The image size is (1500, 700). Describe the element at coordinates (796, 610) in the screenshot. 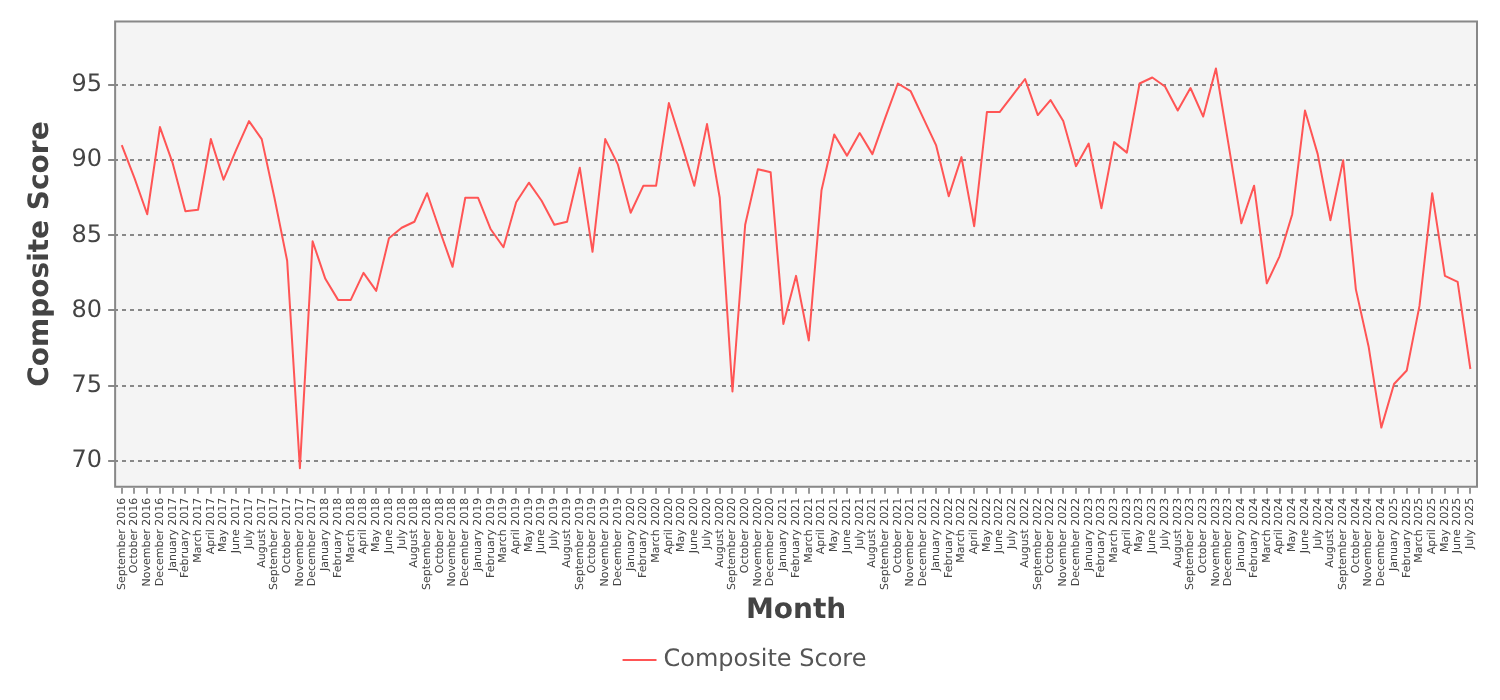

I see `x-axis-title: Month` at that location.